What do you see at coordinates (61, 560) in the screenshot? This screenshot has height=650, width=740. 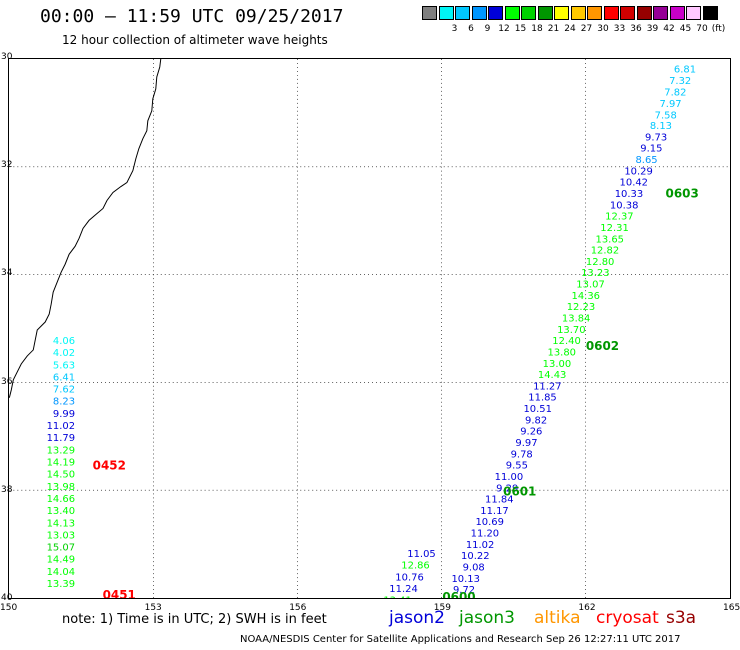 I see `swh-value-label: 14.49` at bounding box center [61, 560].